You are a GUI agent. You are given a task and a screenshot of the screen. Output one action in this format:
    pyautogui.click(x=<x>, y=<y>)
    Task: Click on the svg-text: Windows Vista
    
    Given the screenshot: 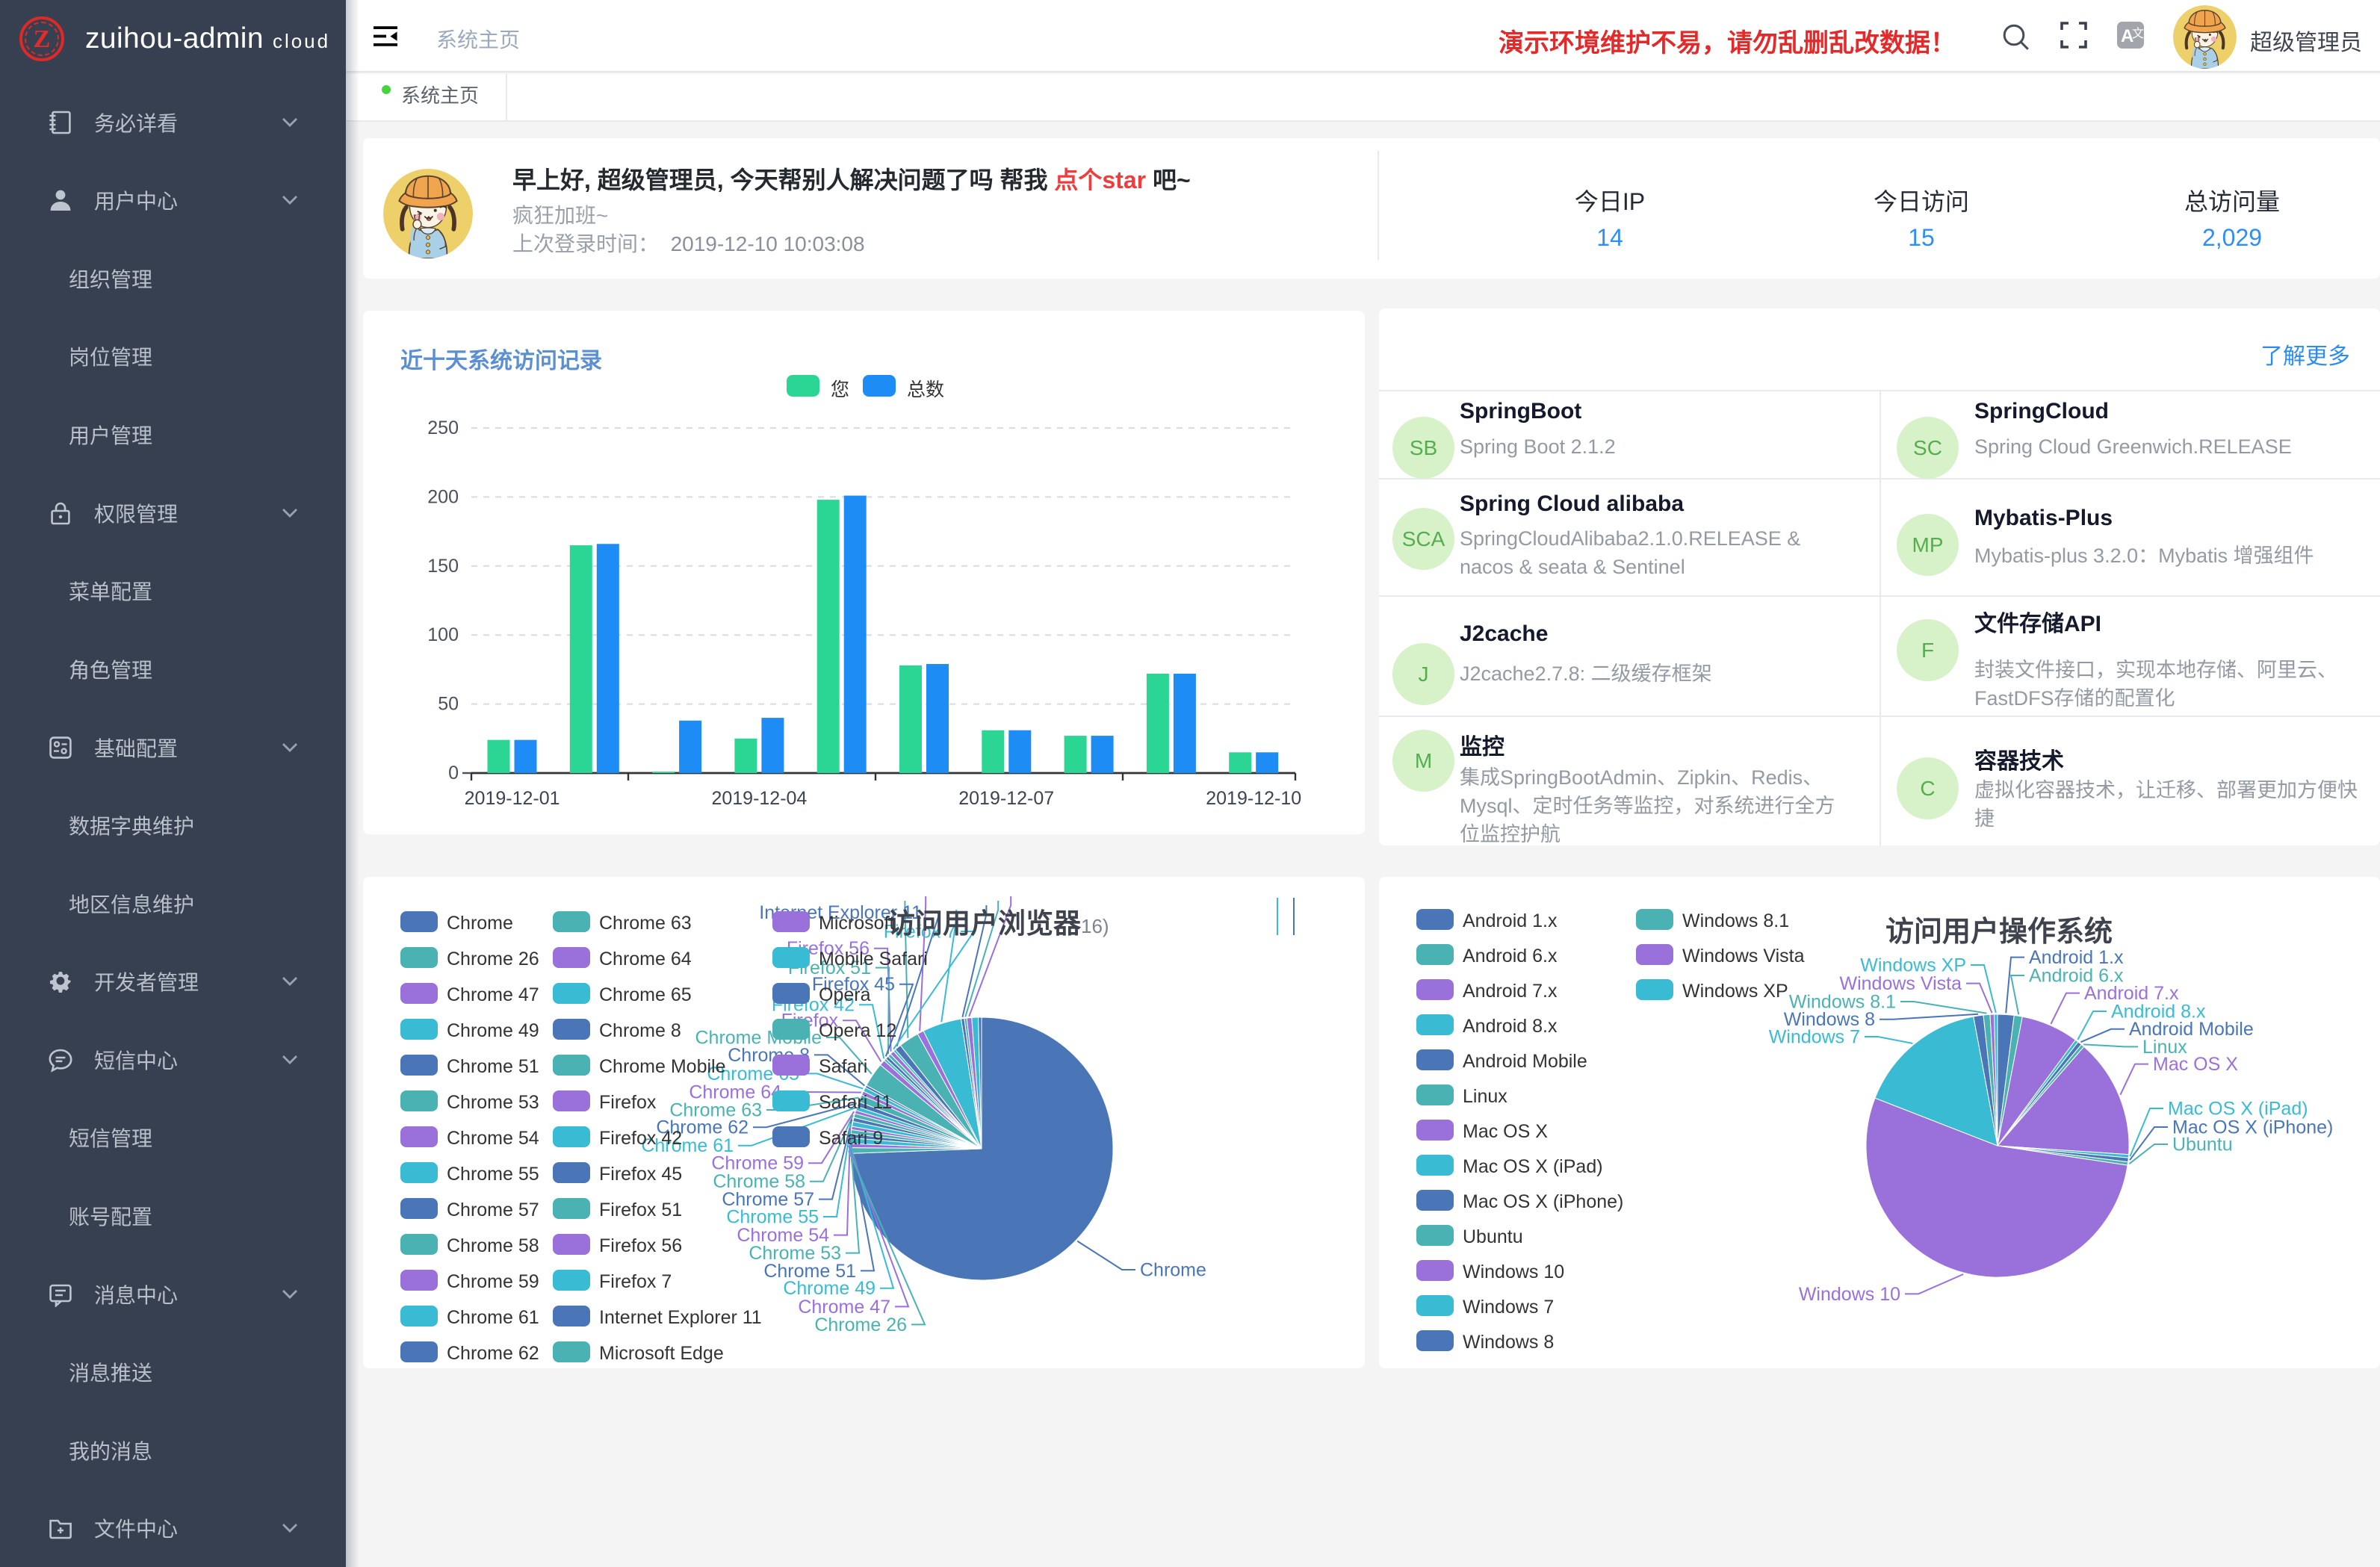 What is the action you would take?
    pyautogui.click(x=1901, y=983)
    